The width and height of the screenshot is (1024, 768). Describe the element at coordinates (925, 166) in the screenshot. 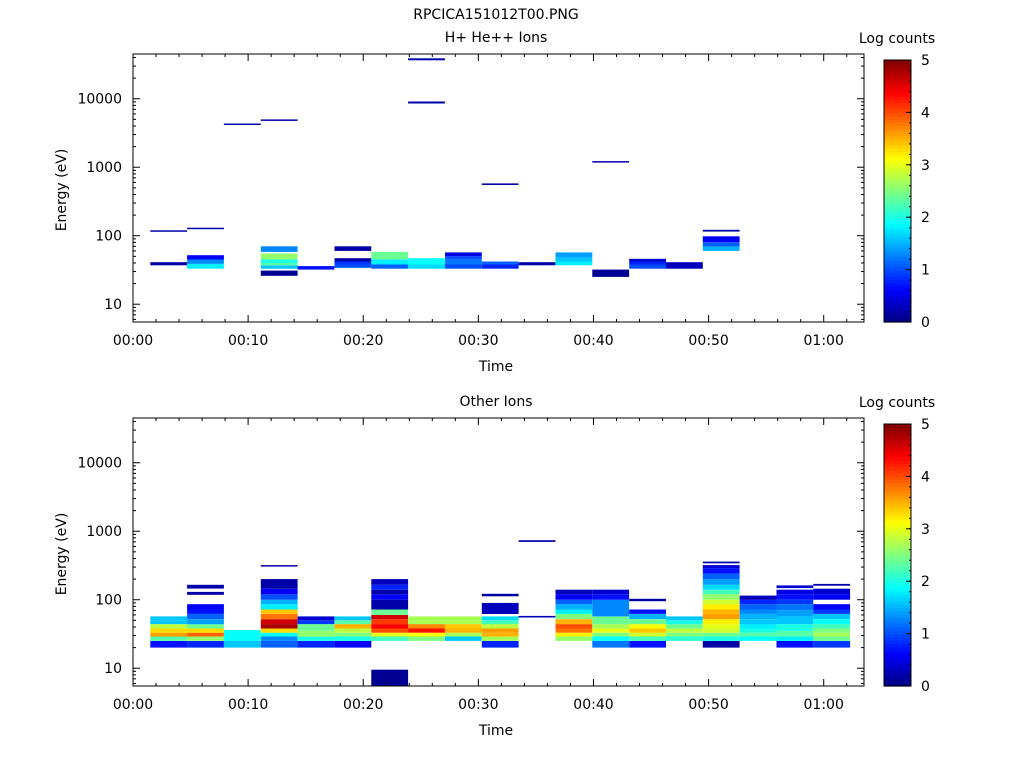

I see `colorbar-tick-label: 3` at that location.